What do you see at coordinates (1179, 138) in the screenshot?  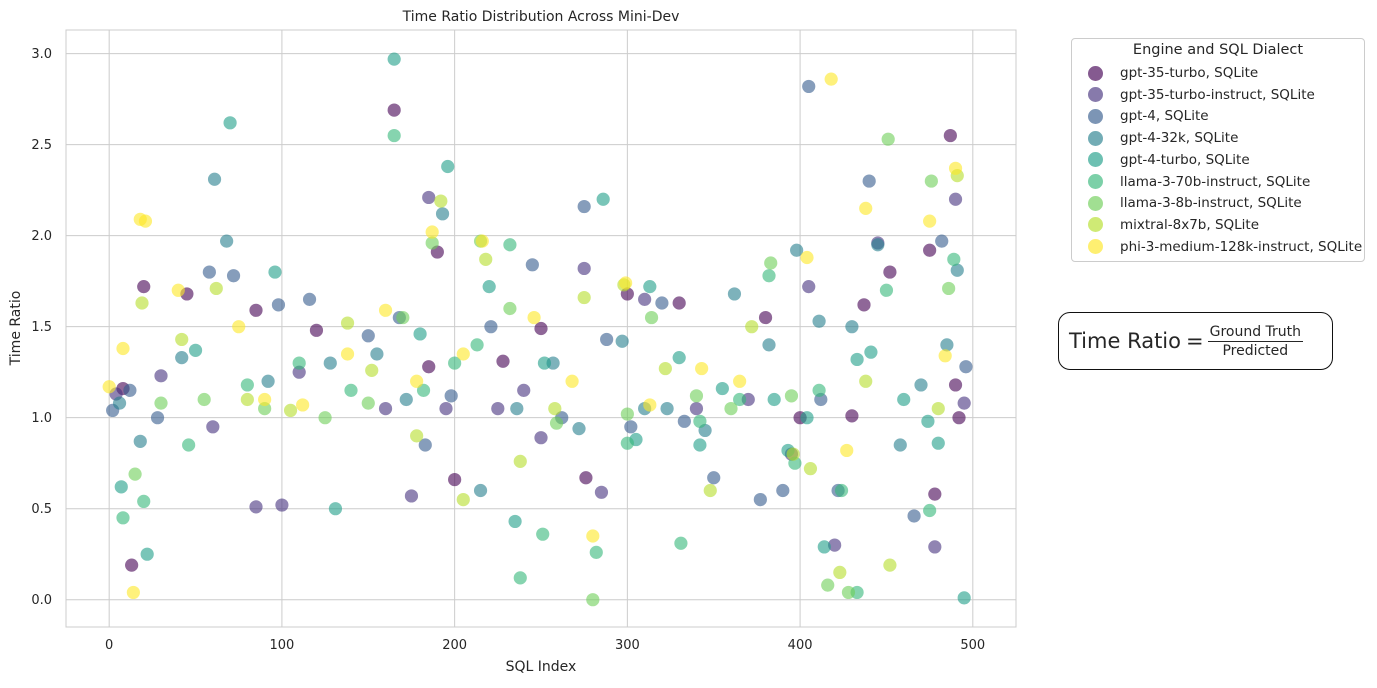 I see `legend-label: gpt-4-32k, SQLite` at bounding box center [1179, 138].